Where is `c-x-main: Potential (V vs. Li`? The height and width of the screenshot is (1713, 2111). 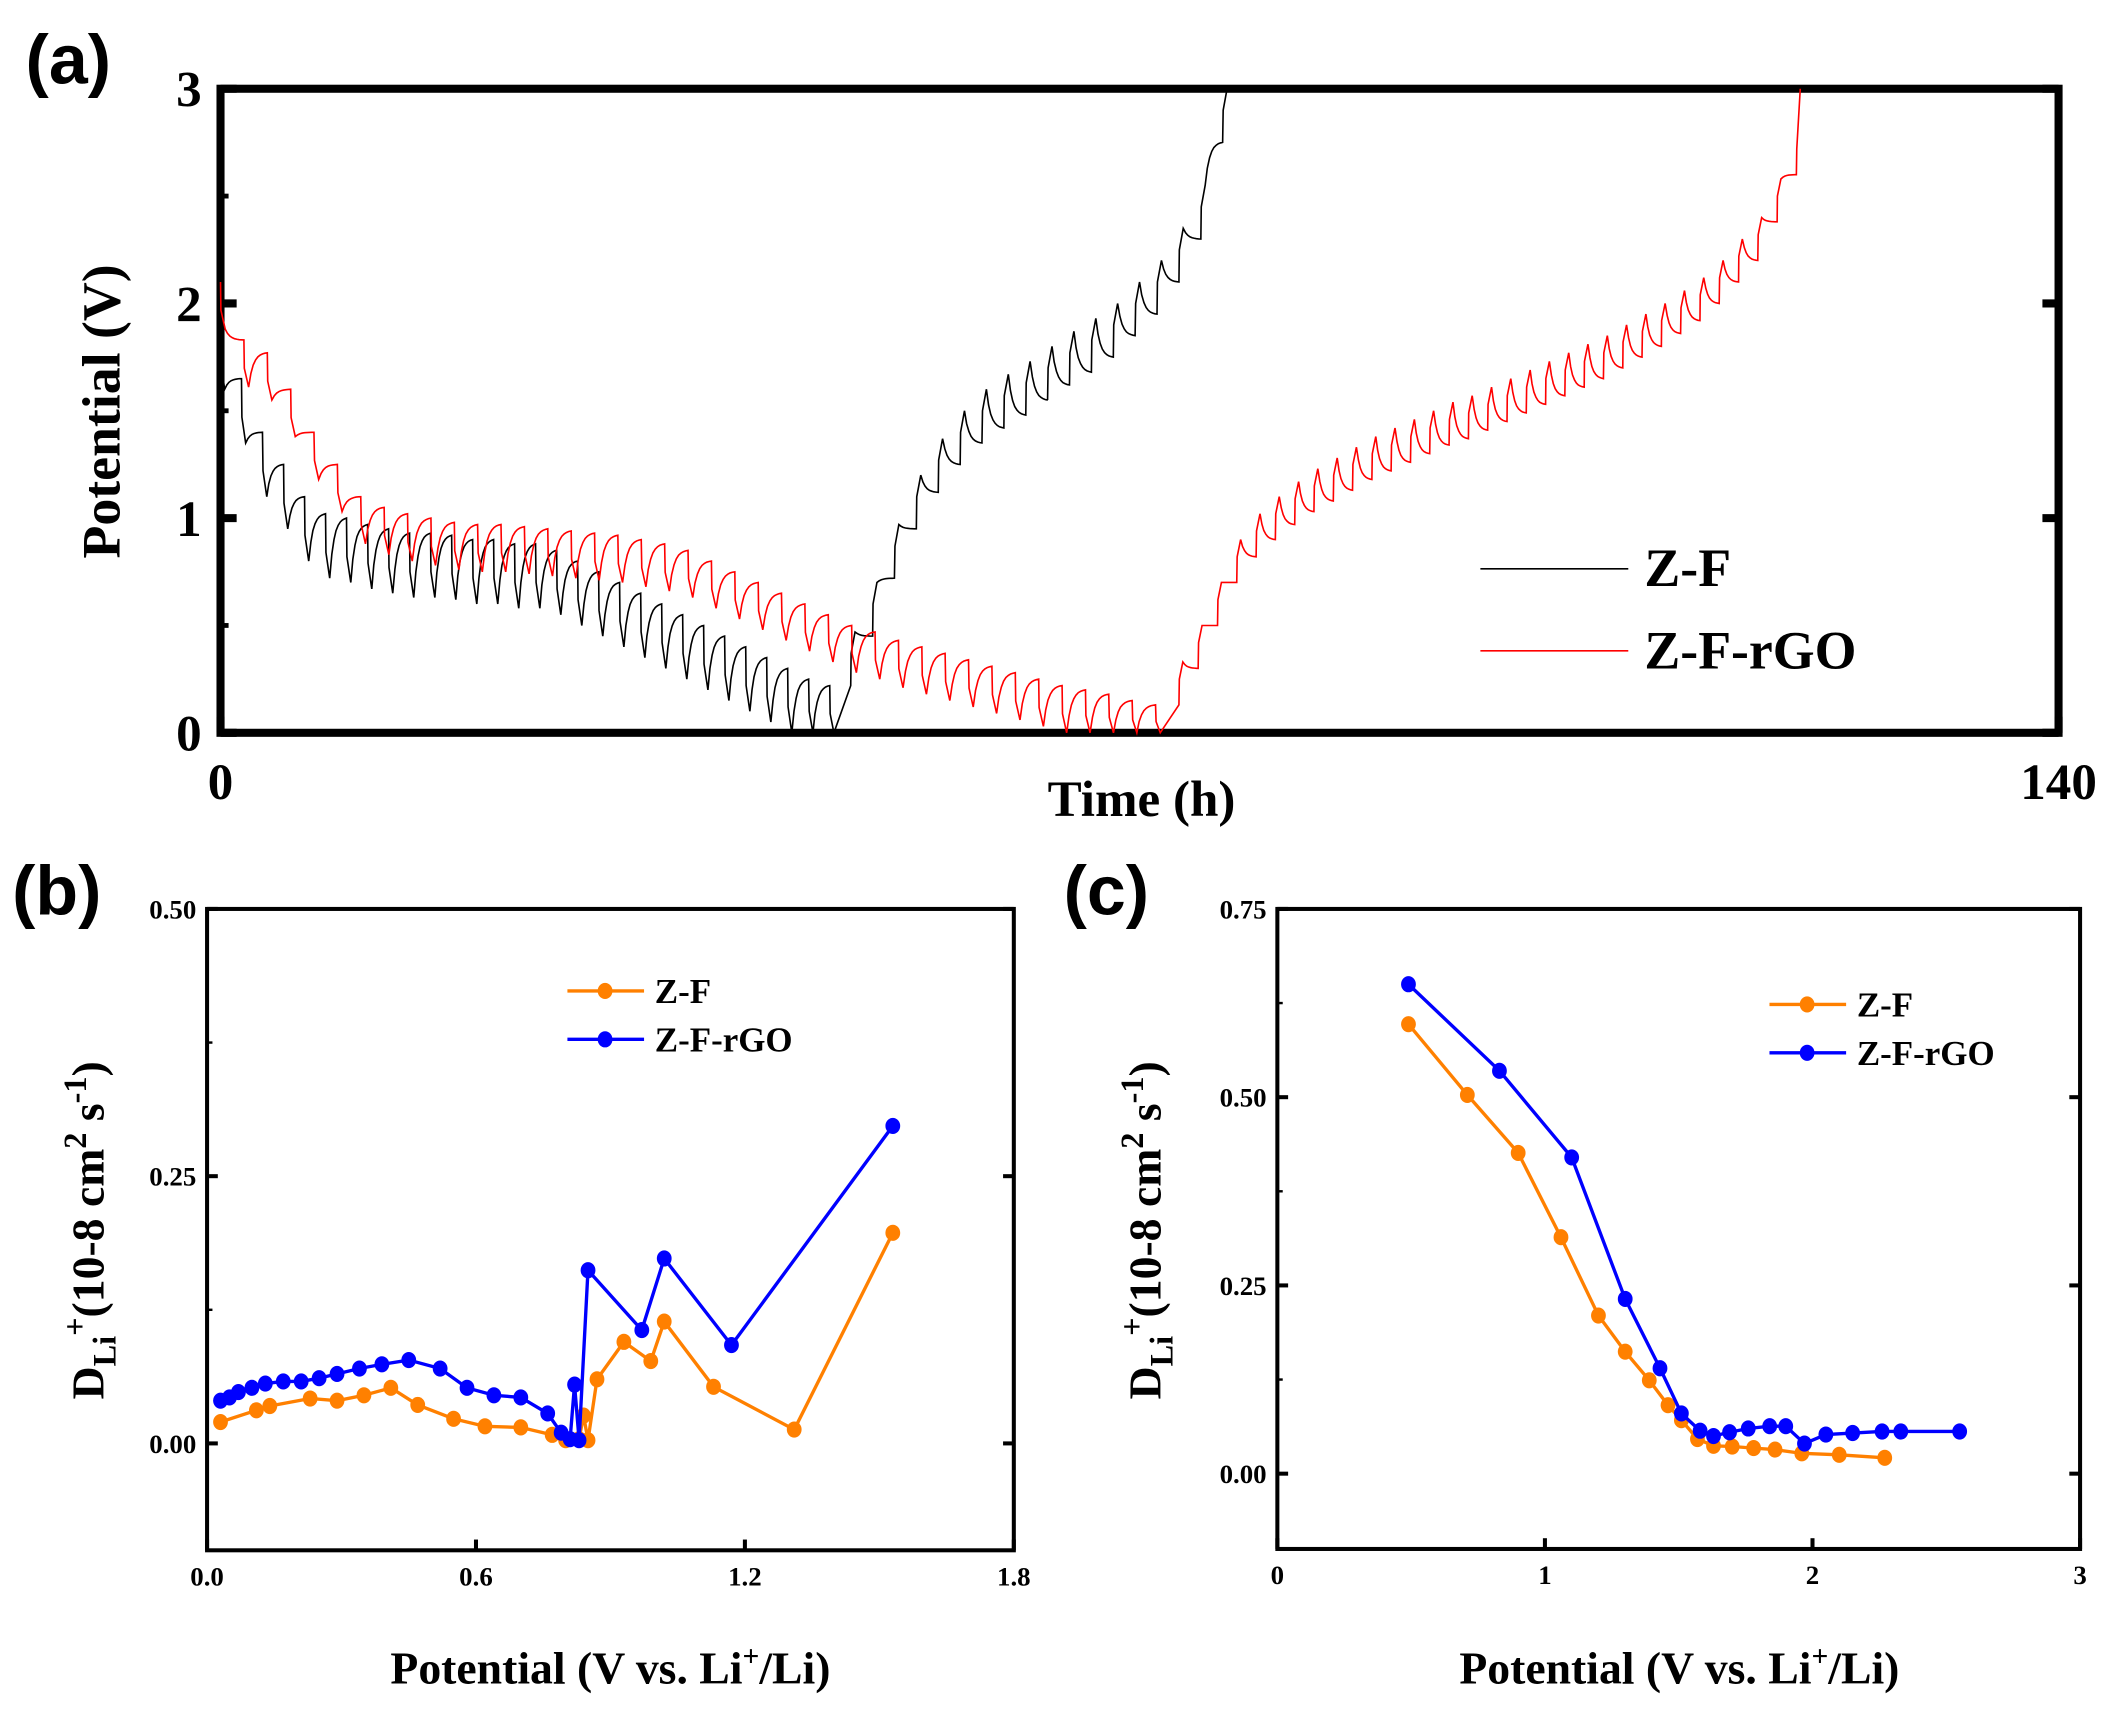
c-x-main: Potential (V vs. Li is located at coordinates (1635, 1667).